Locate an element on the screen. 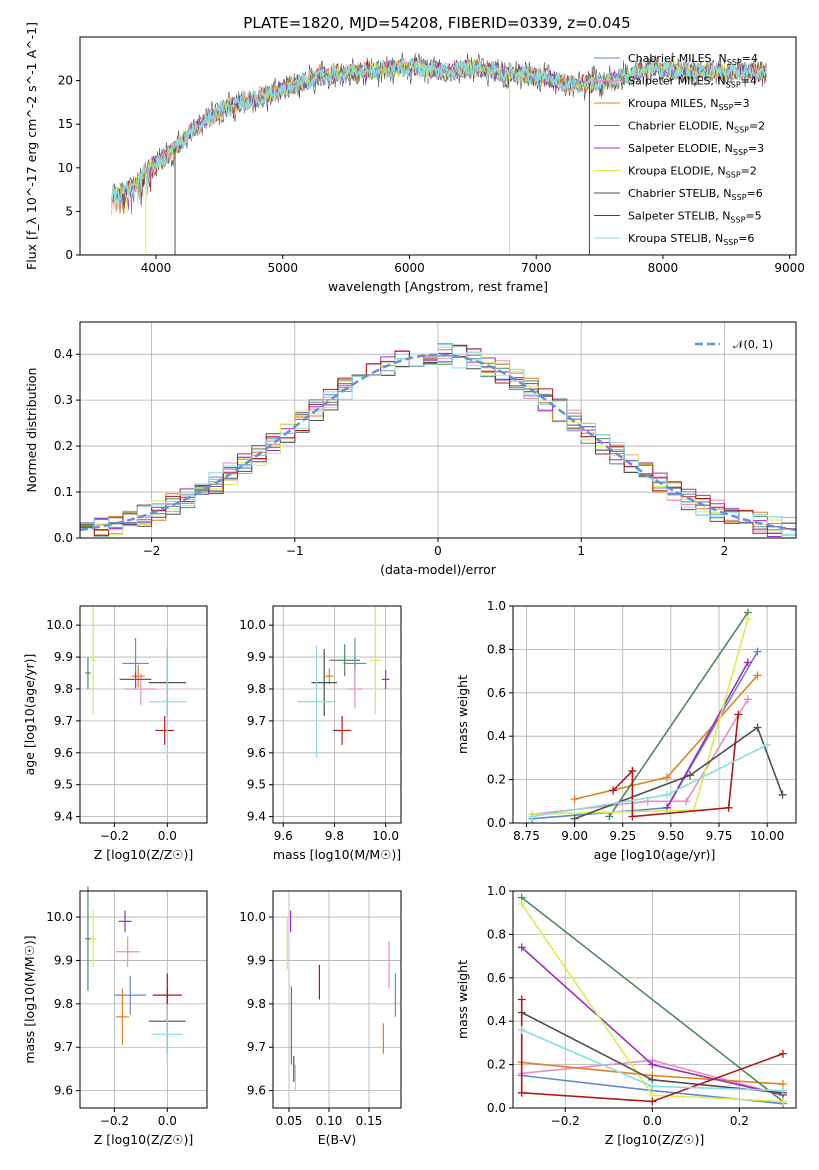 This screenshot has width=819, height=1170. x-tick-label: 0 is located at coordinates (438, 551).